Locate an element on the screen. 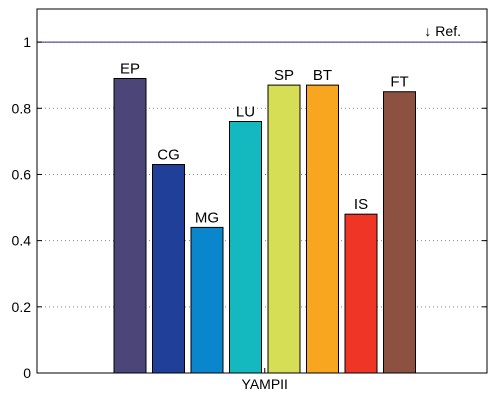 This screenshot has height=395, width=491. bar-label: SP is located at coordinates (284, 75).